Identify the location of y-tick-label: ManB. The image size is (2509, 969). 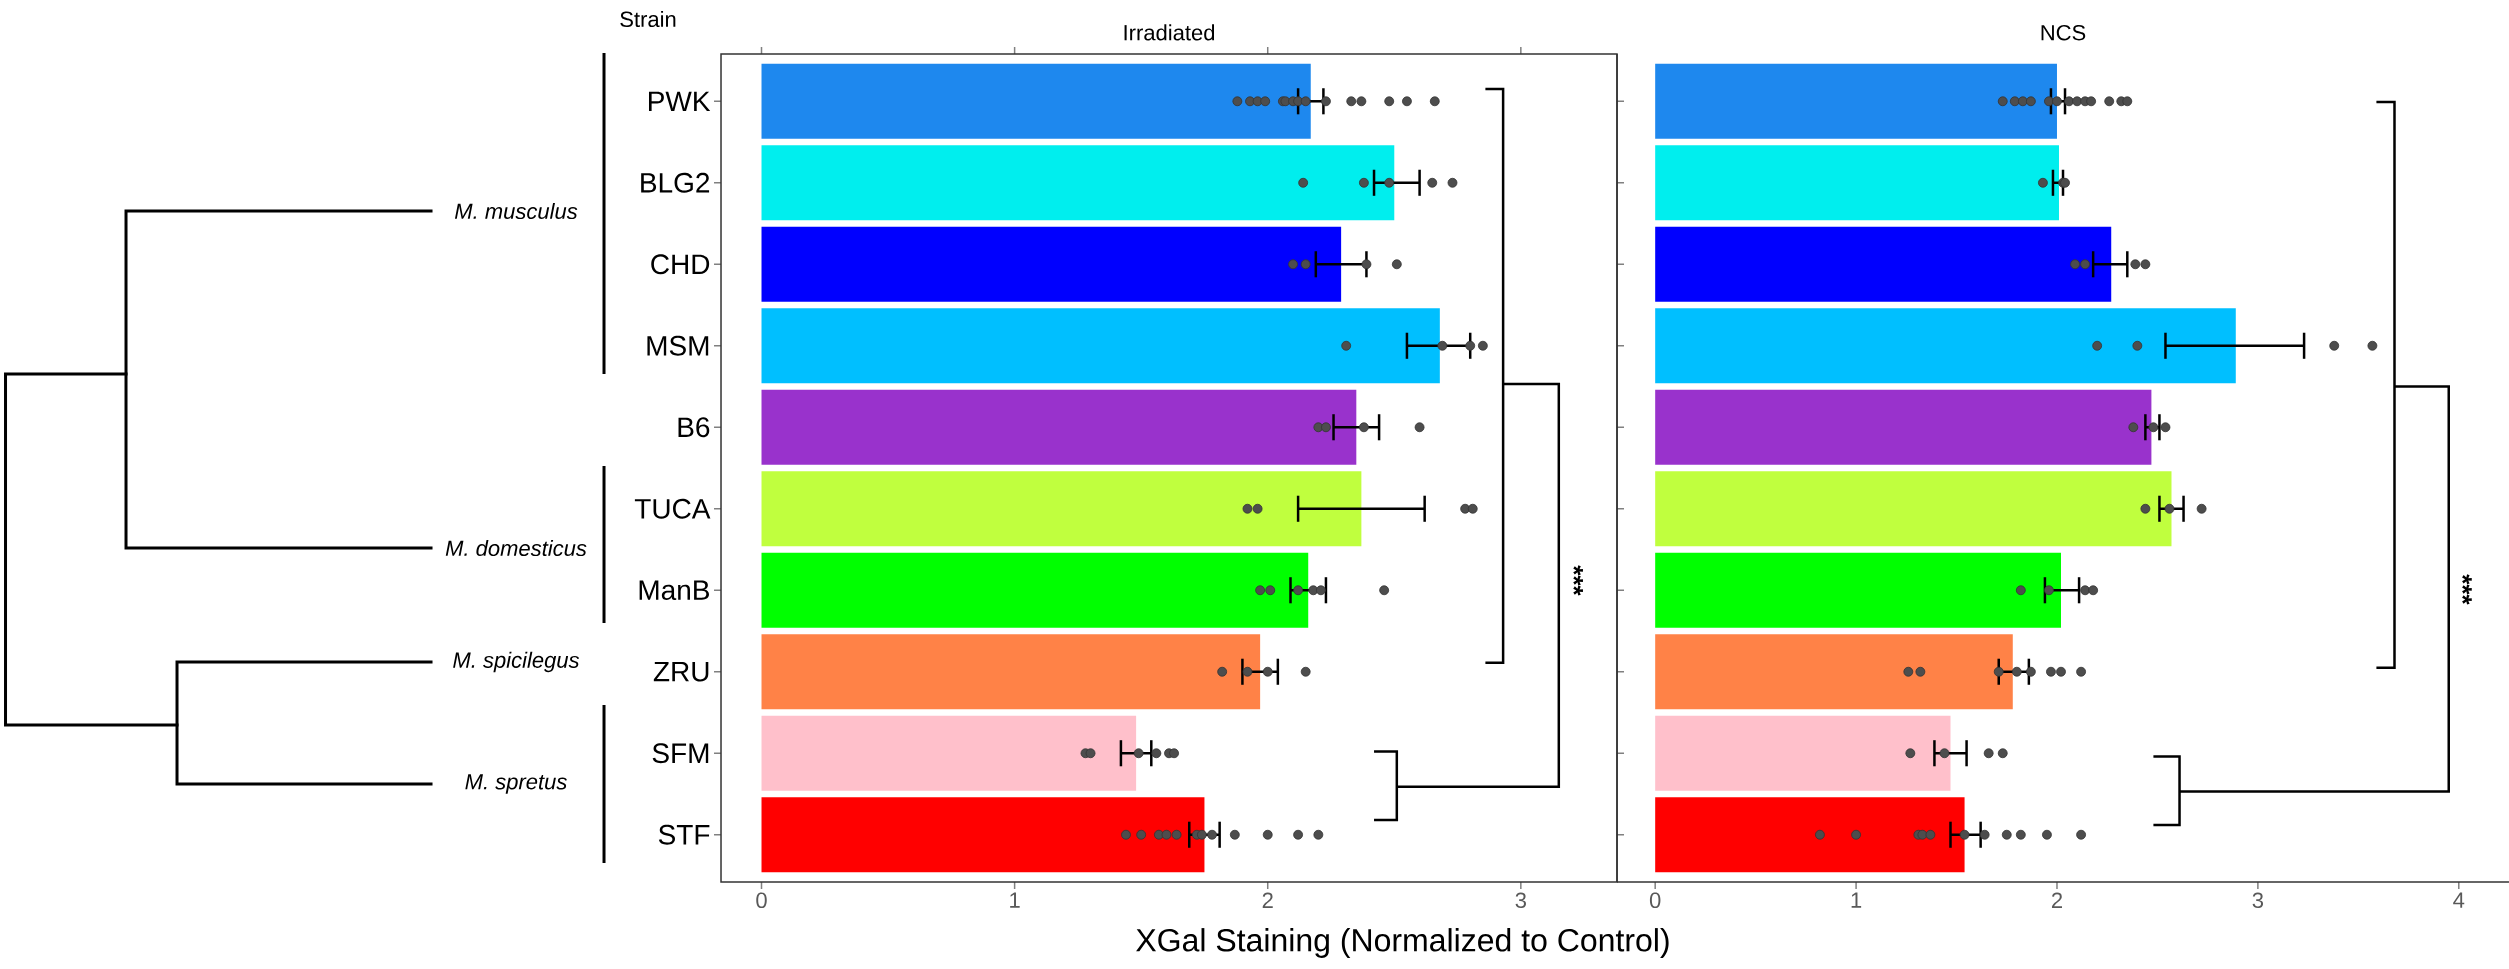
(674, 590).